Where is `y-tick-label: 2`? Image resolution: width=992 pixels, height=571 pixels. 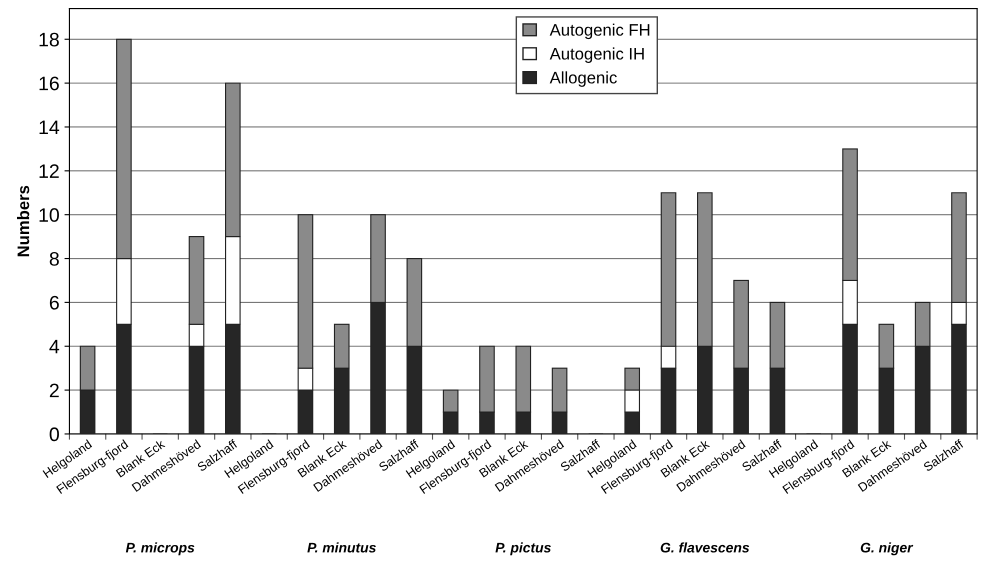 y-tick-label: 2 is located at coordinates (54, 391).